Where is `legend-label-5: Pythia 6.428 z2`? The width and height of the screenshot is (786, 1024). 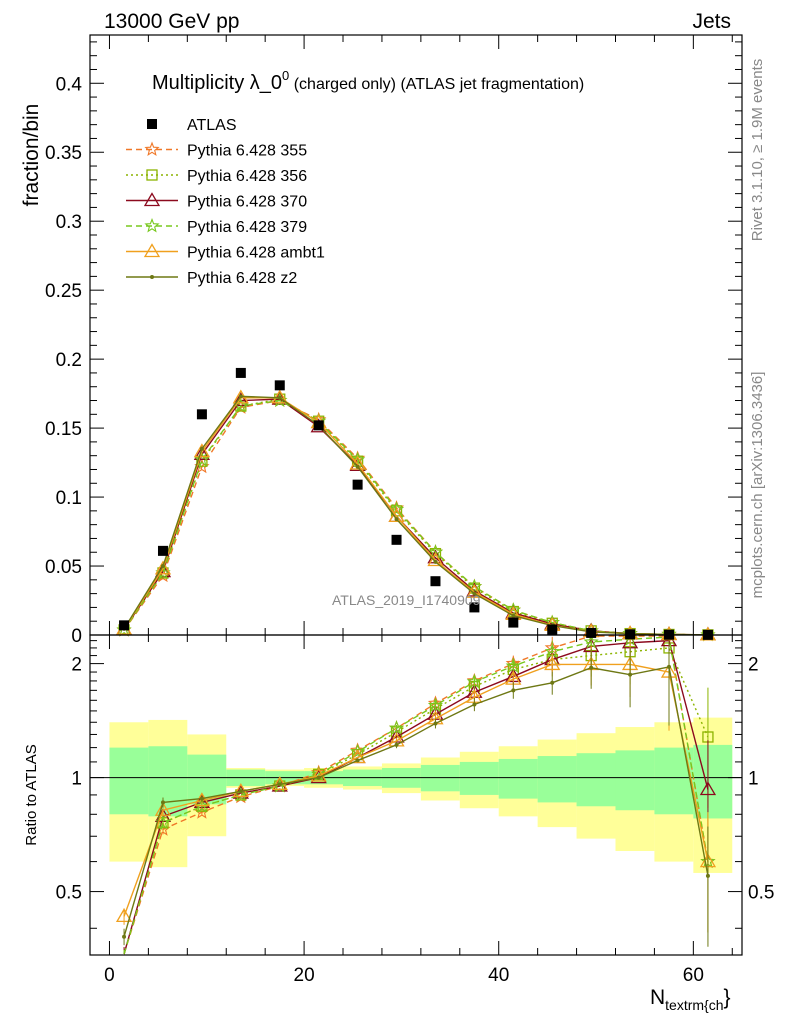 legend-label-5: Pythia 6.428 z2 is located at coordinates (242, 278).